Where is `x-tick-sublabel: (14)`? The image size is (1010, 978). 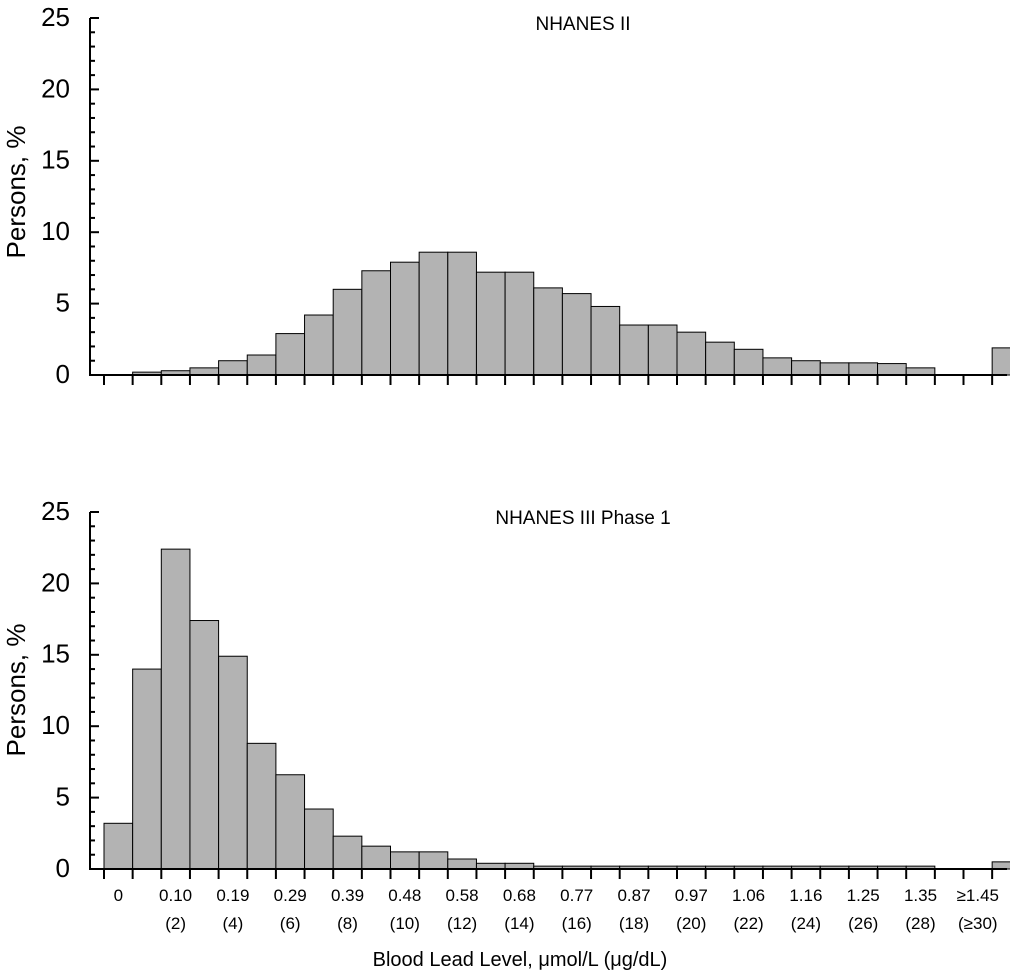 x-tick-sublabel: (14) is located at coordinates (519, 923).